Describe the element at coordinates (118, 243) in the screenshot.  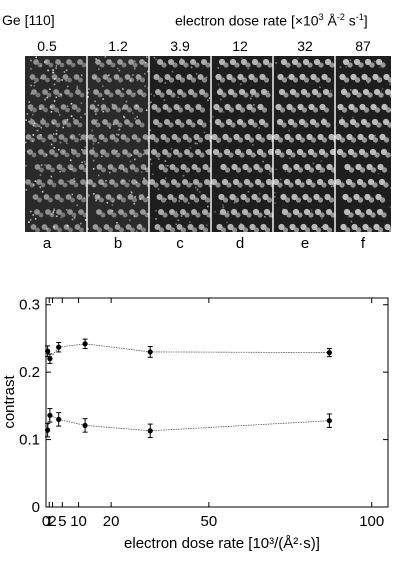
I see `panel-label-b: b` at that location.